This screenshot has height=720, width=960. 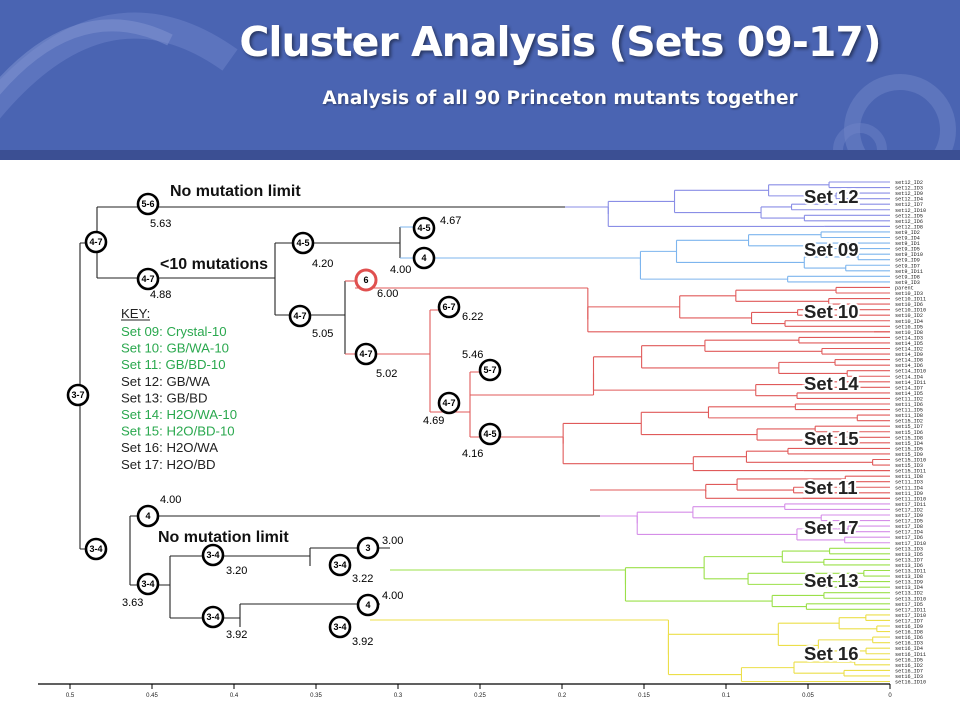 I want to click on node-lower_b, so click(x=148, y=584).